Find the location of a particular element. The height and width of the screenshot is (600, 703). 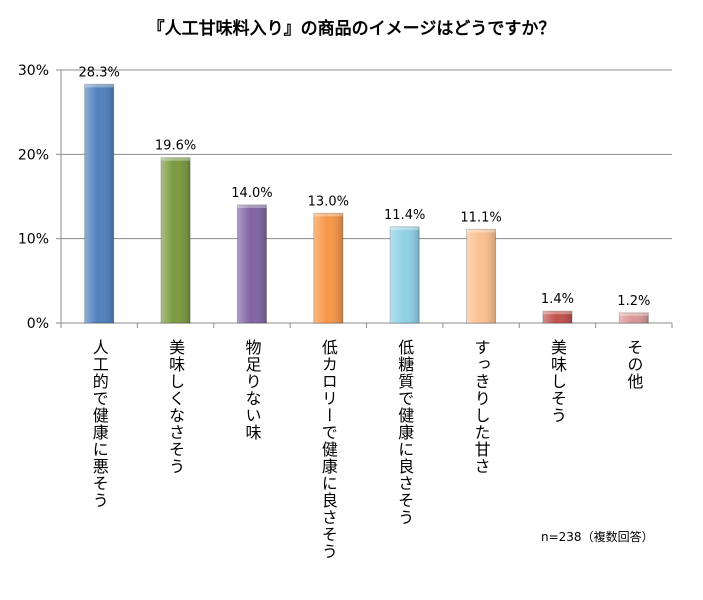

data-label: 1.2% is located at coordinates (633, 301).